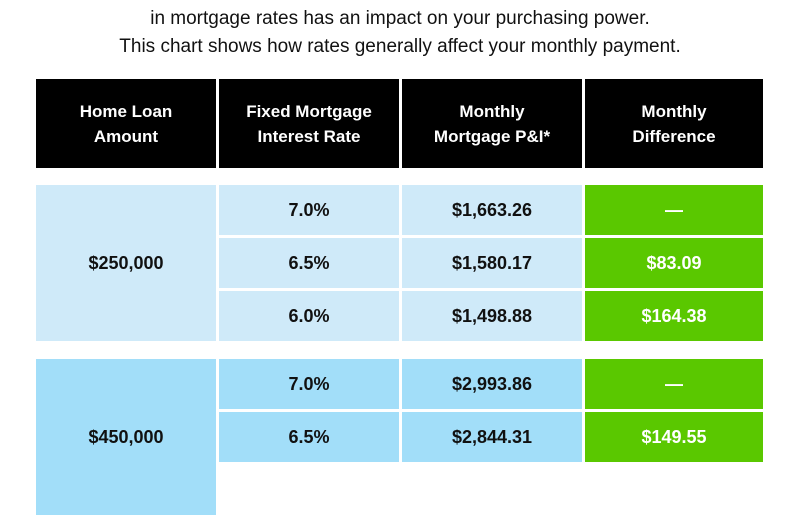  I want to click on loan-amount-cell: $450,000, so click(126, 437).